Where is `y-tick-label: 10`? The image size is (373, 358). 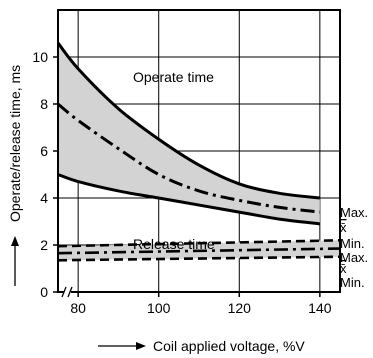
y-tick-label: 10 is located at coordinates (40, 57).